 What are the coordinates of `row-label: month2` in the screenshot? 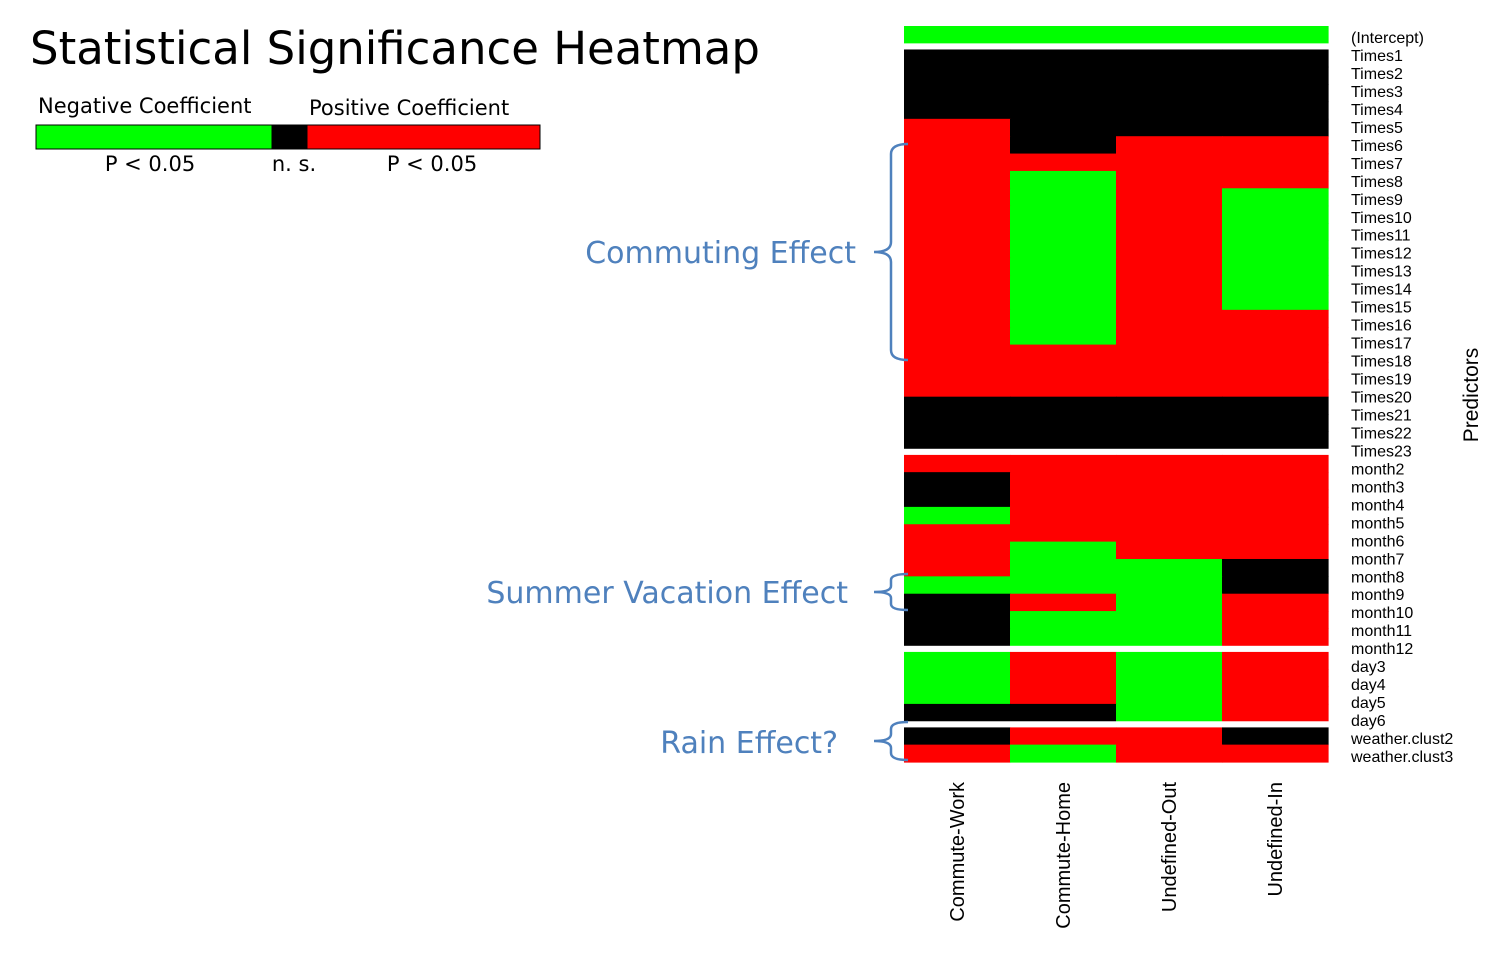 It's located at (1377, 469).